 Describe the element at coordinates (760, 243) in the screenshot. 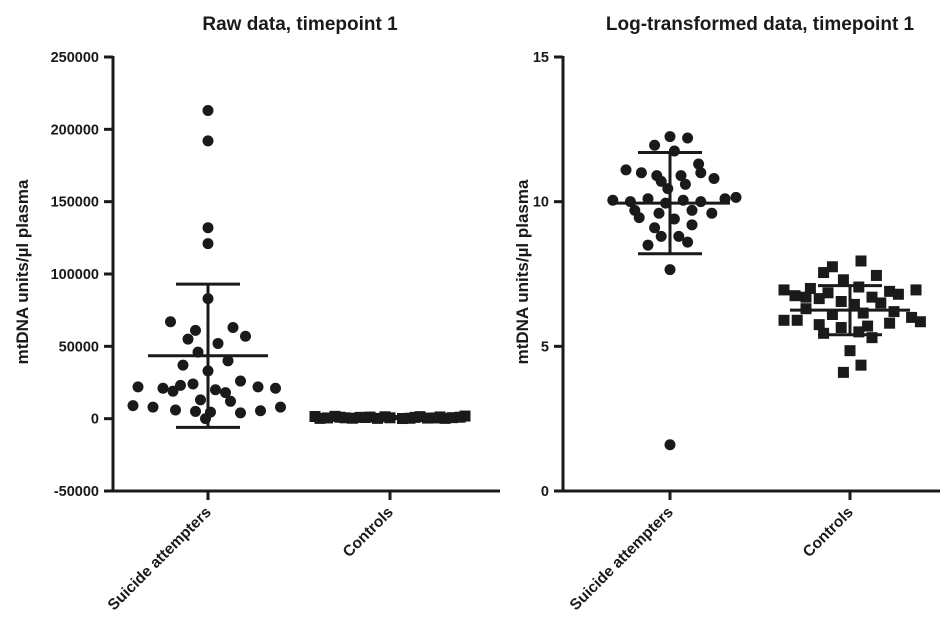

I see `log-error-bars` at that location.